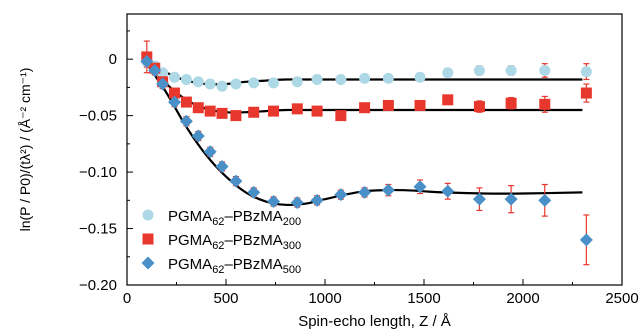 This screenshot has width=642, height=331. I want to click on y-tick-label: −0.15, so click(98, 229).